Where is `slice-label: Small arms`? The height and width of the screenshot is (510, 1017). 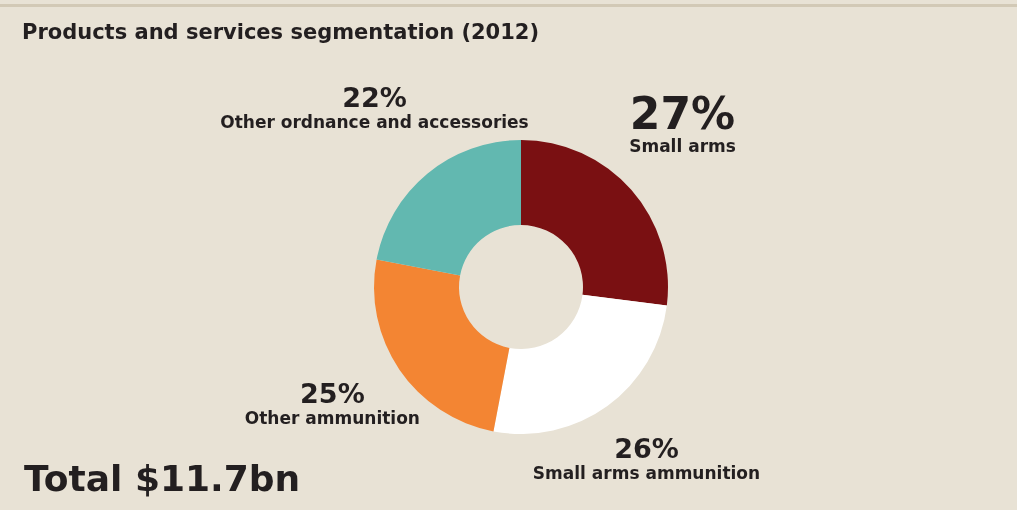
slice-label: Small arms is located at coordinates (682, 146).